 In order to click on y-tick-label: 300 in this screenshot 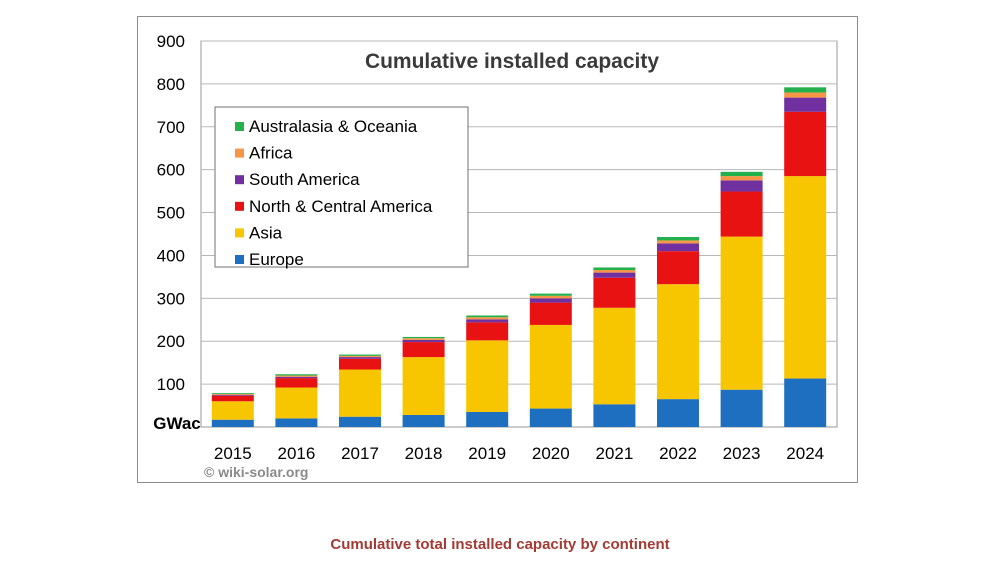, I will do `click(171, 298)`.